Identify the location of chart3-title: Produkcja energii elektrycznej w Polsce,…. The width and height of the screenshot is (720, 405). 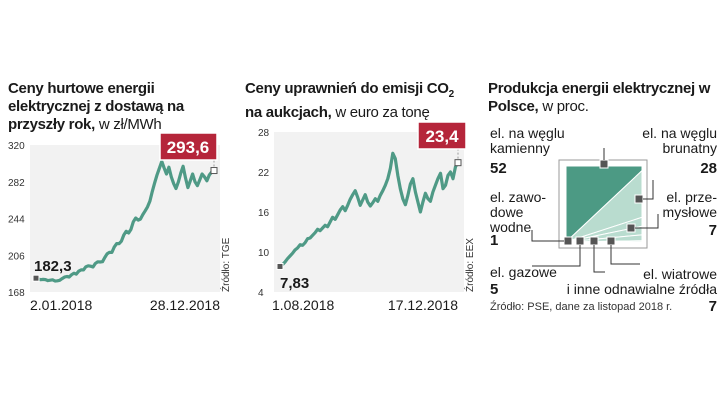
(600, 98).